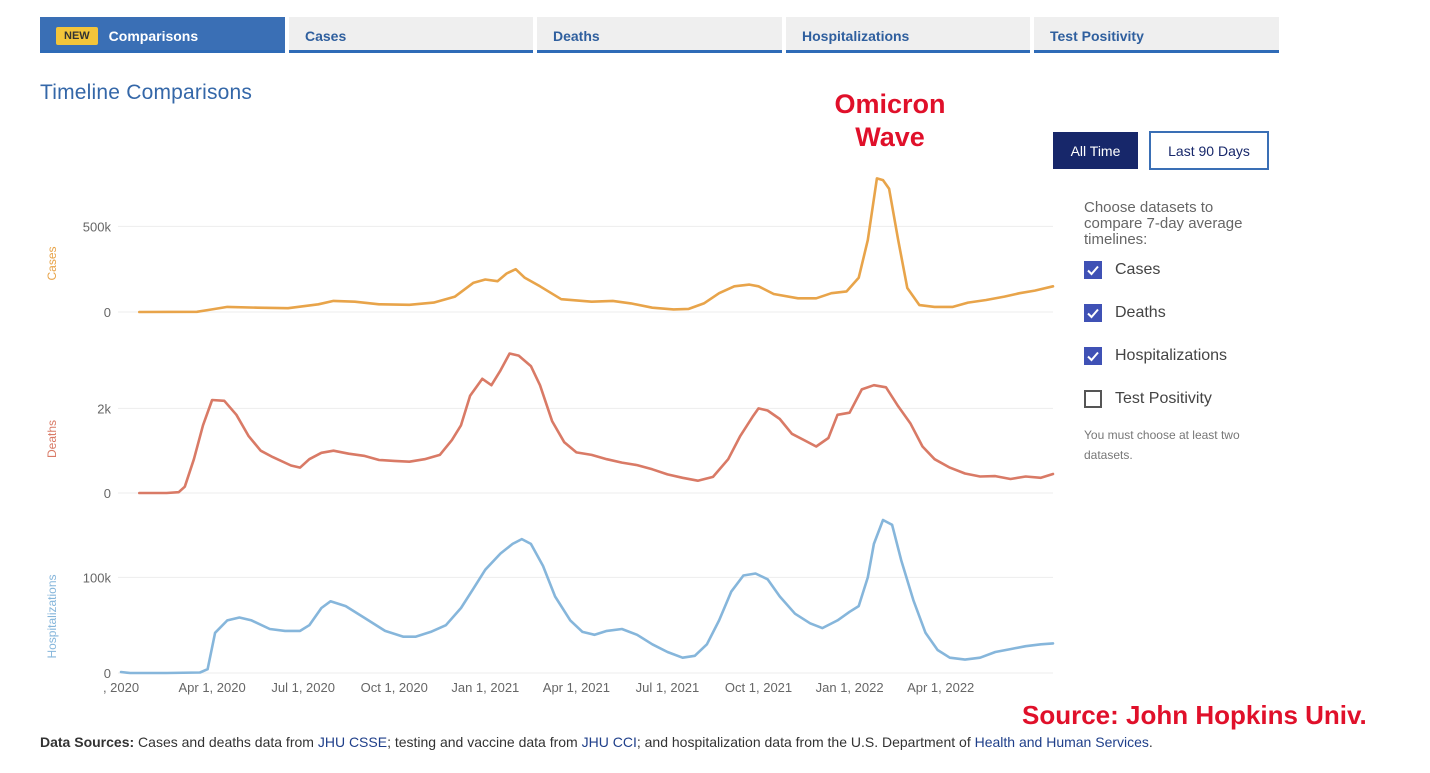 The width and height of the screenshot is (1430, 773). What do you see at coordinates (394, 687) in the screenshot?
I see `x-tick-label: Oct 1, 2020` at bounding box center [394, 687].